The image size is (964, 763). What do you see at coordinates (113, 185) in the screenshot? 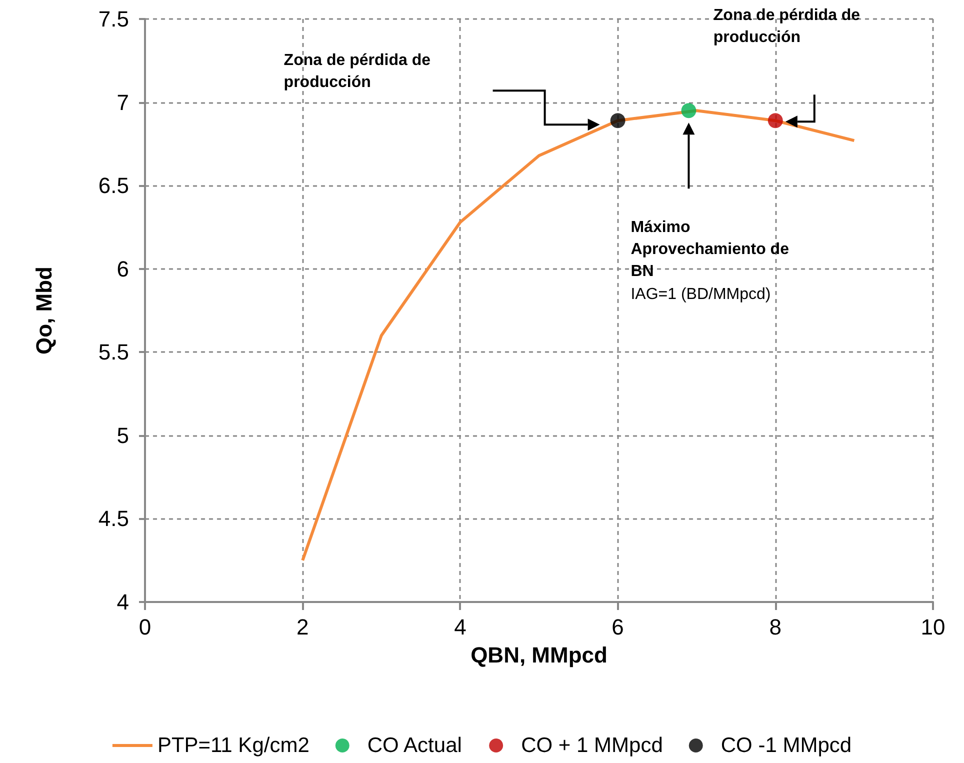
I see `y-tick-label: 6.5` at bounding box center [113, 185].